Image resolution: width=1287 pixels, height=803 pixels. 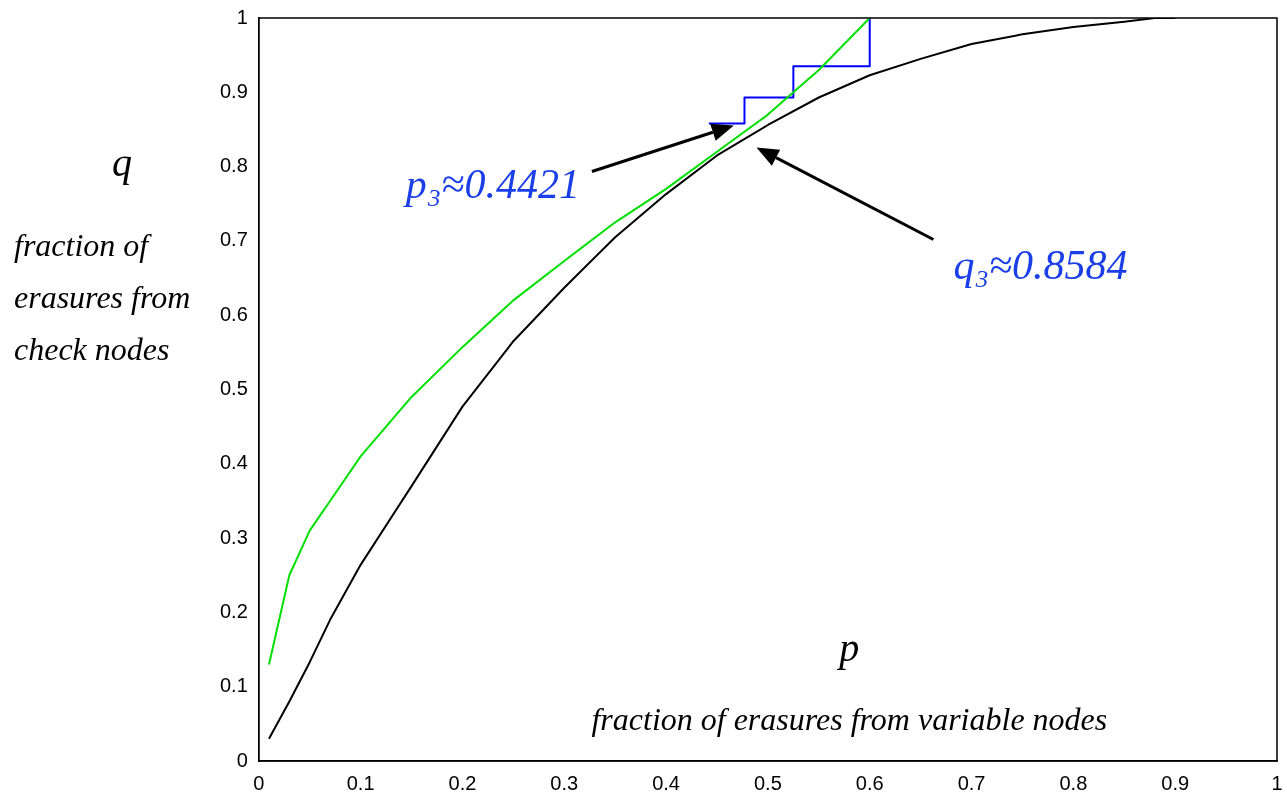 I want to click on x-tick-label: 0.8, so click(x=1073, y=782).